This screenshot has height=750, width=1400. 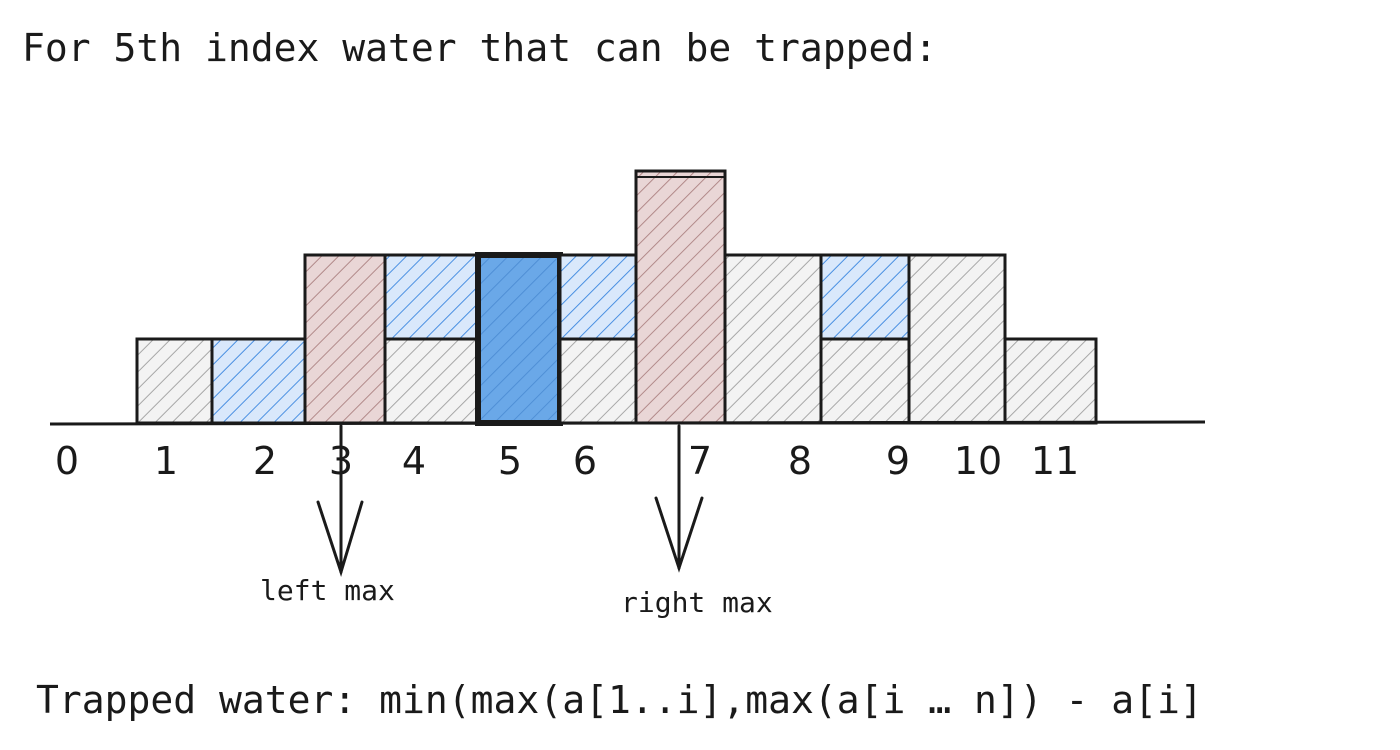 What do you see at coordinates (627, 423) in the screenshot?
I see `x-axis-baseline` at bounding box center [627, 423].